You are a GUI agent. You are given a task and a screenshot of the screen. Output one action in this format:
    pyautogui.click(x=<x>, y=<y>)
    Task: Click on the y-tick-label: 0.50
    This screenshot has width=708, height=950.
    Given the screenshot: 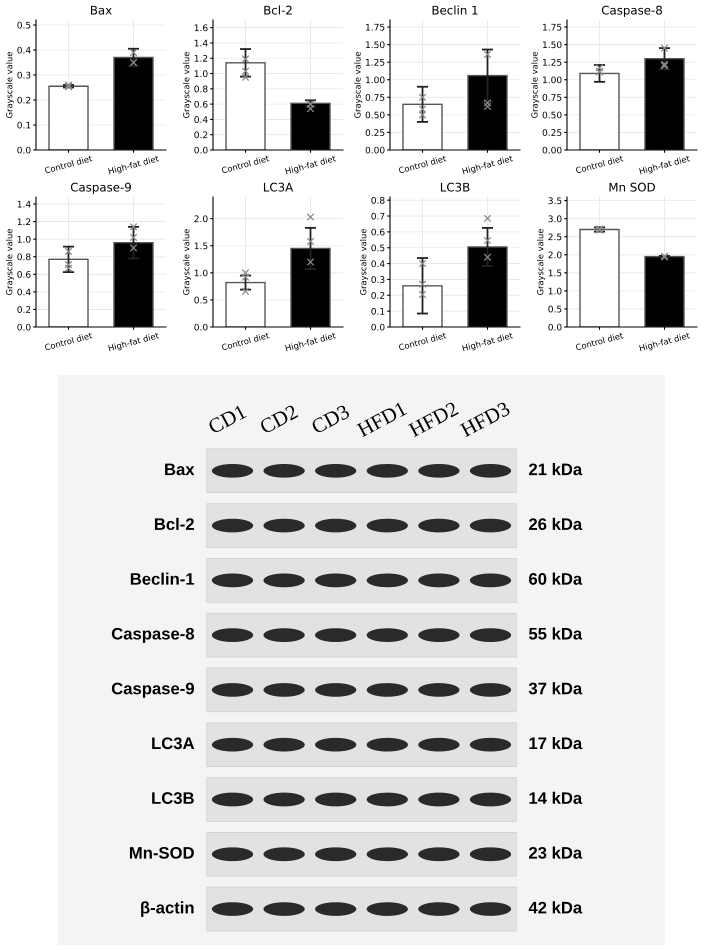 What is the action you would take?
    pyautogui.click(x=375, y=115)
    